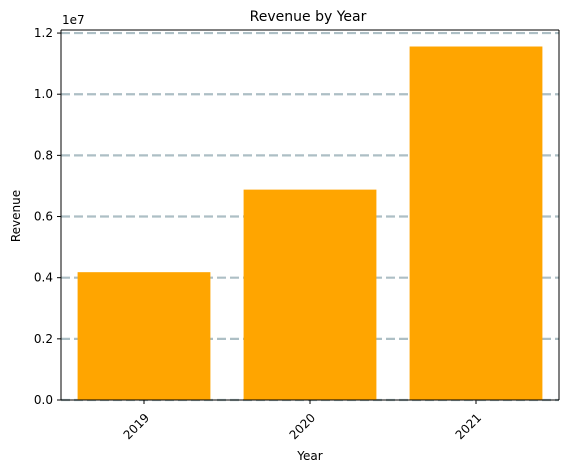 This screenshot has height=474, width=567. I want to click on y-tick-label: 0.4, so click(43, 278).